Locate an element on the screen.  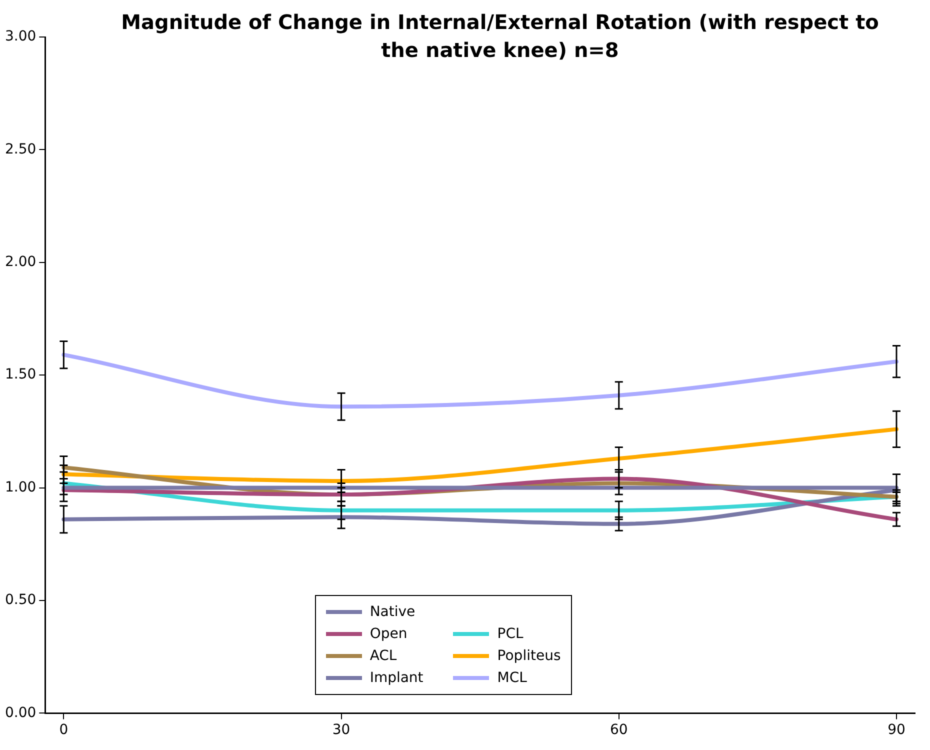
y-tick-label: 2.50 is located at coordinates (20, 149).